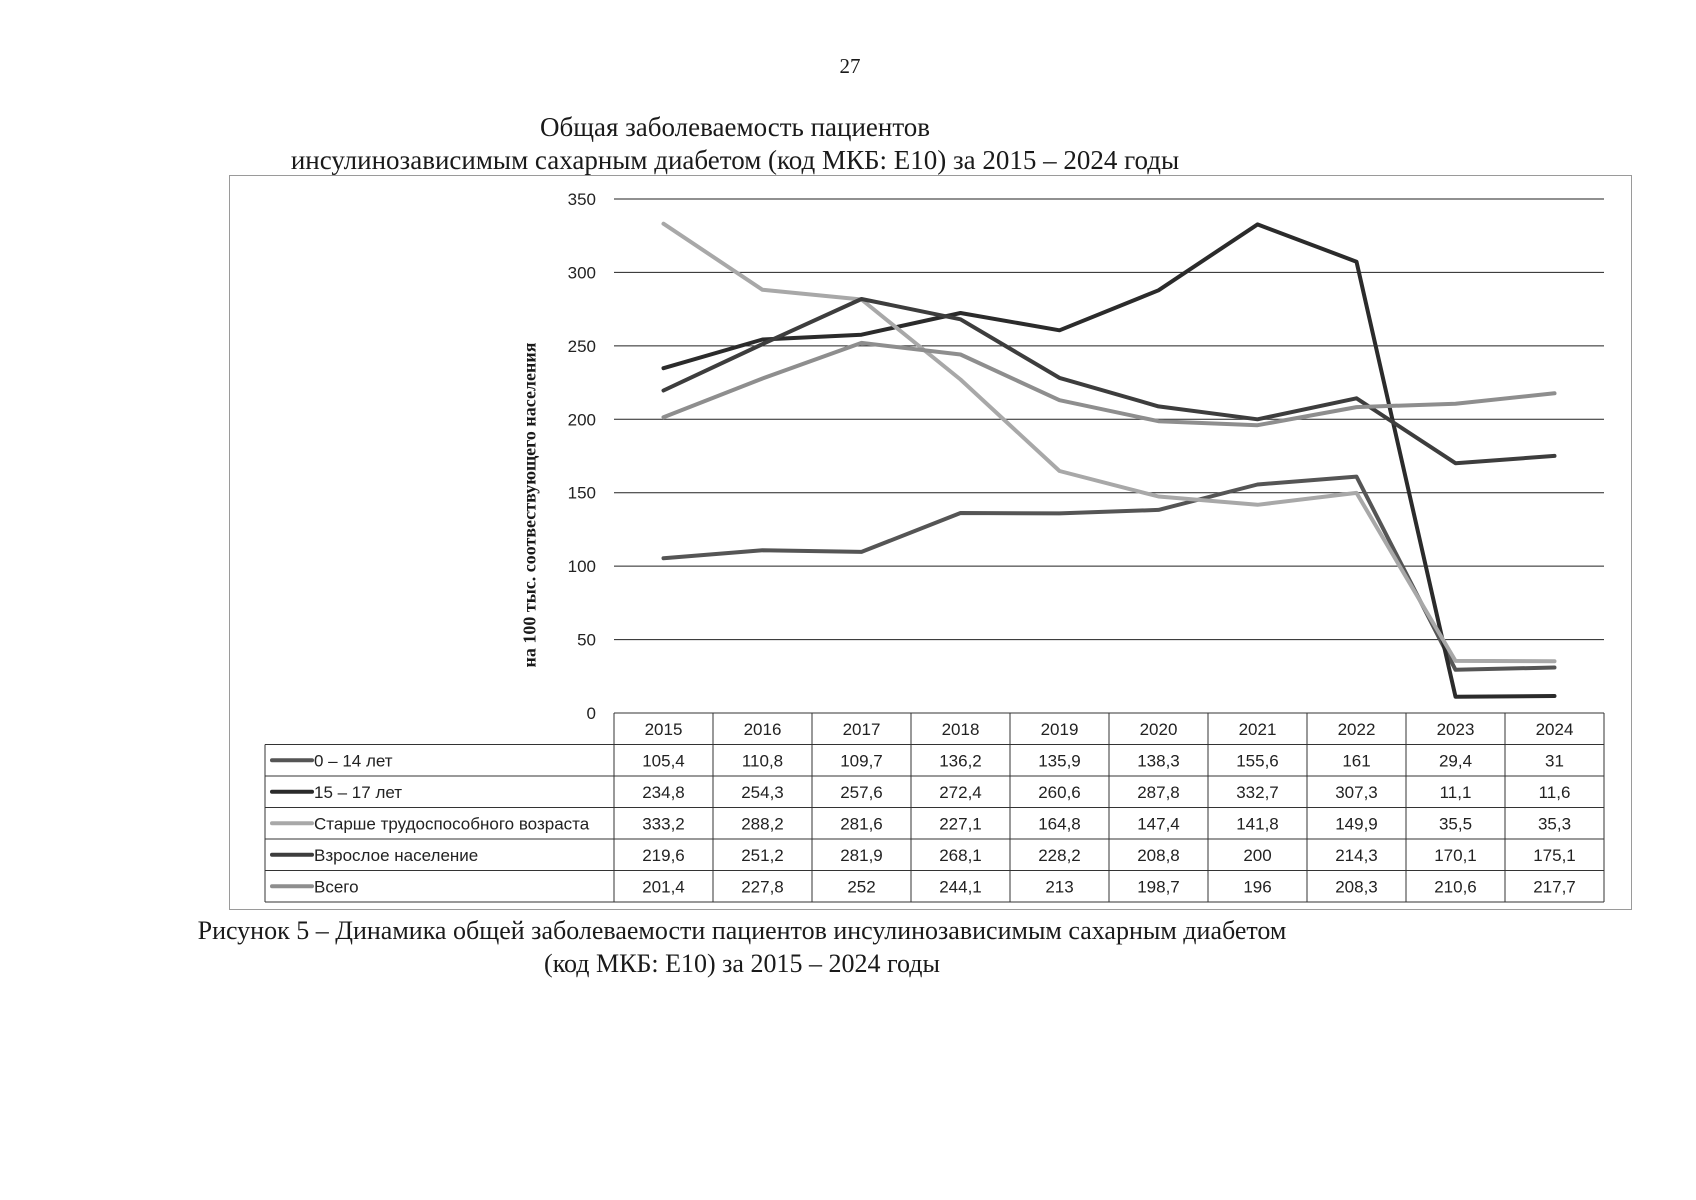 This screenshot has height=1200, width=1696. Describe the element at coordinates (1356, 792) in the screenshot. I see `data-label: 307,3` at that location.